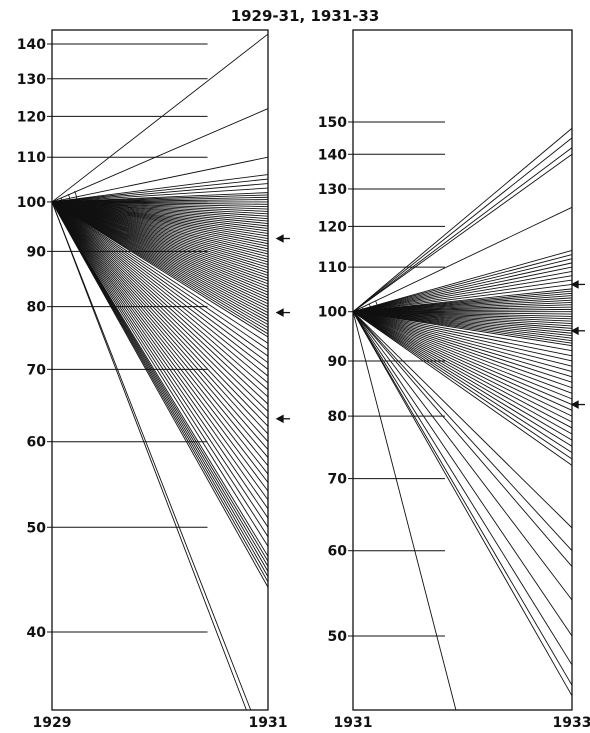  What do you see at coordinates (332, 313) in the screenshot?
I see `y-tick-label: 100` at bounding box center [332, 313].